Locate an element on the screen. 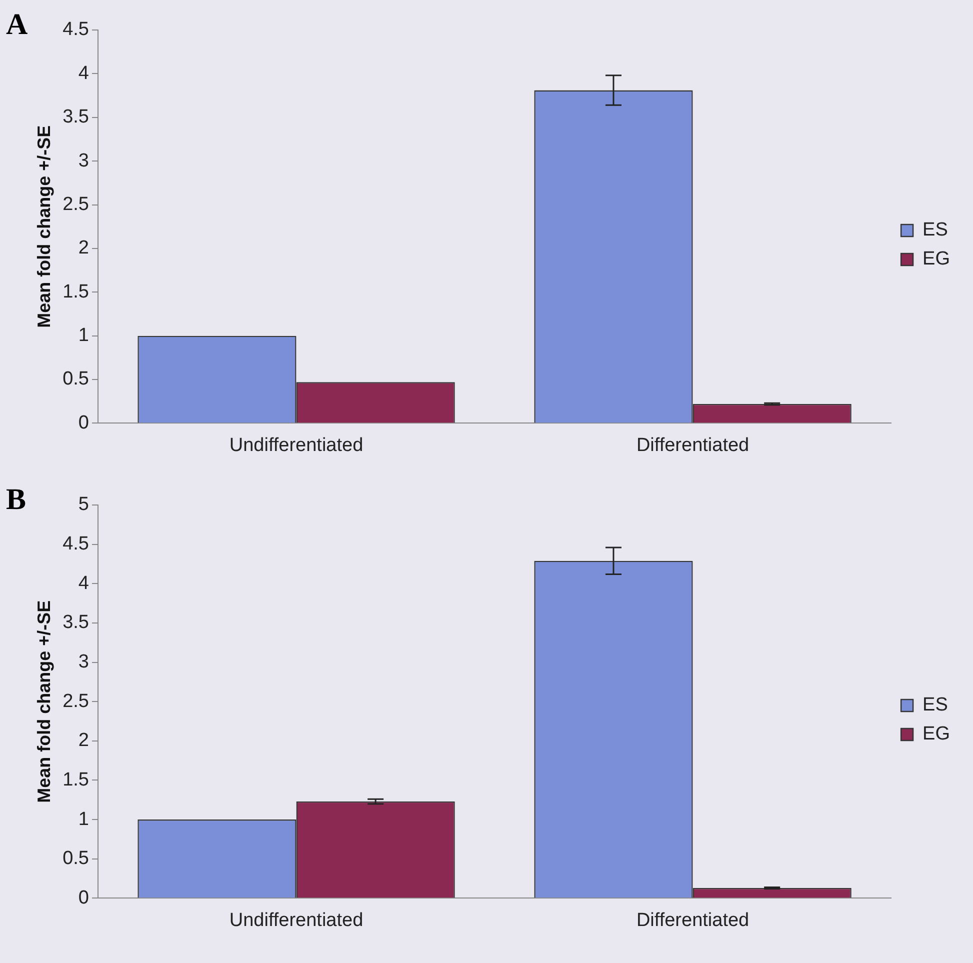 The width and height of the screenshot is (973, 963). y-tick-label: 5 is located at coordinates (84, 505).